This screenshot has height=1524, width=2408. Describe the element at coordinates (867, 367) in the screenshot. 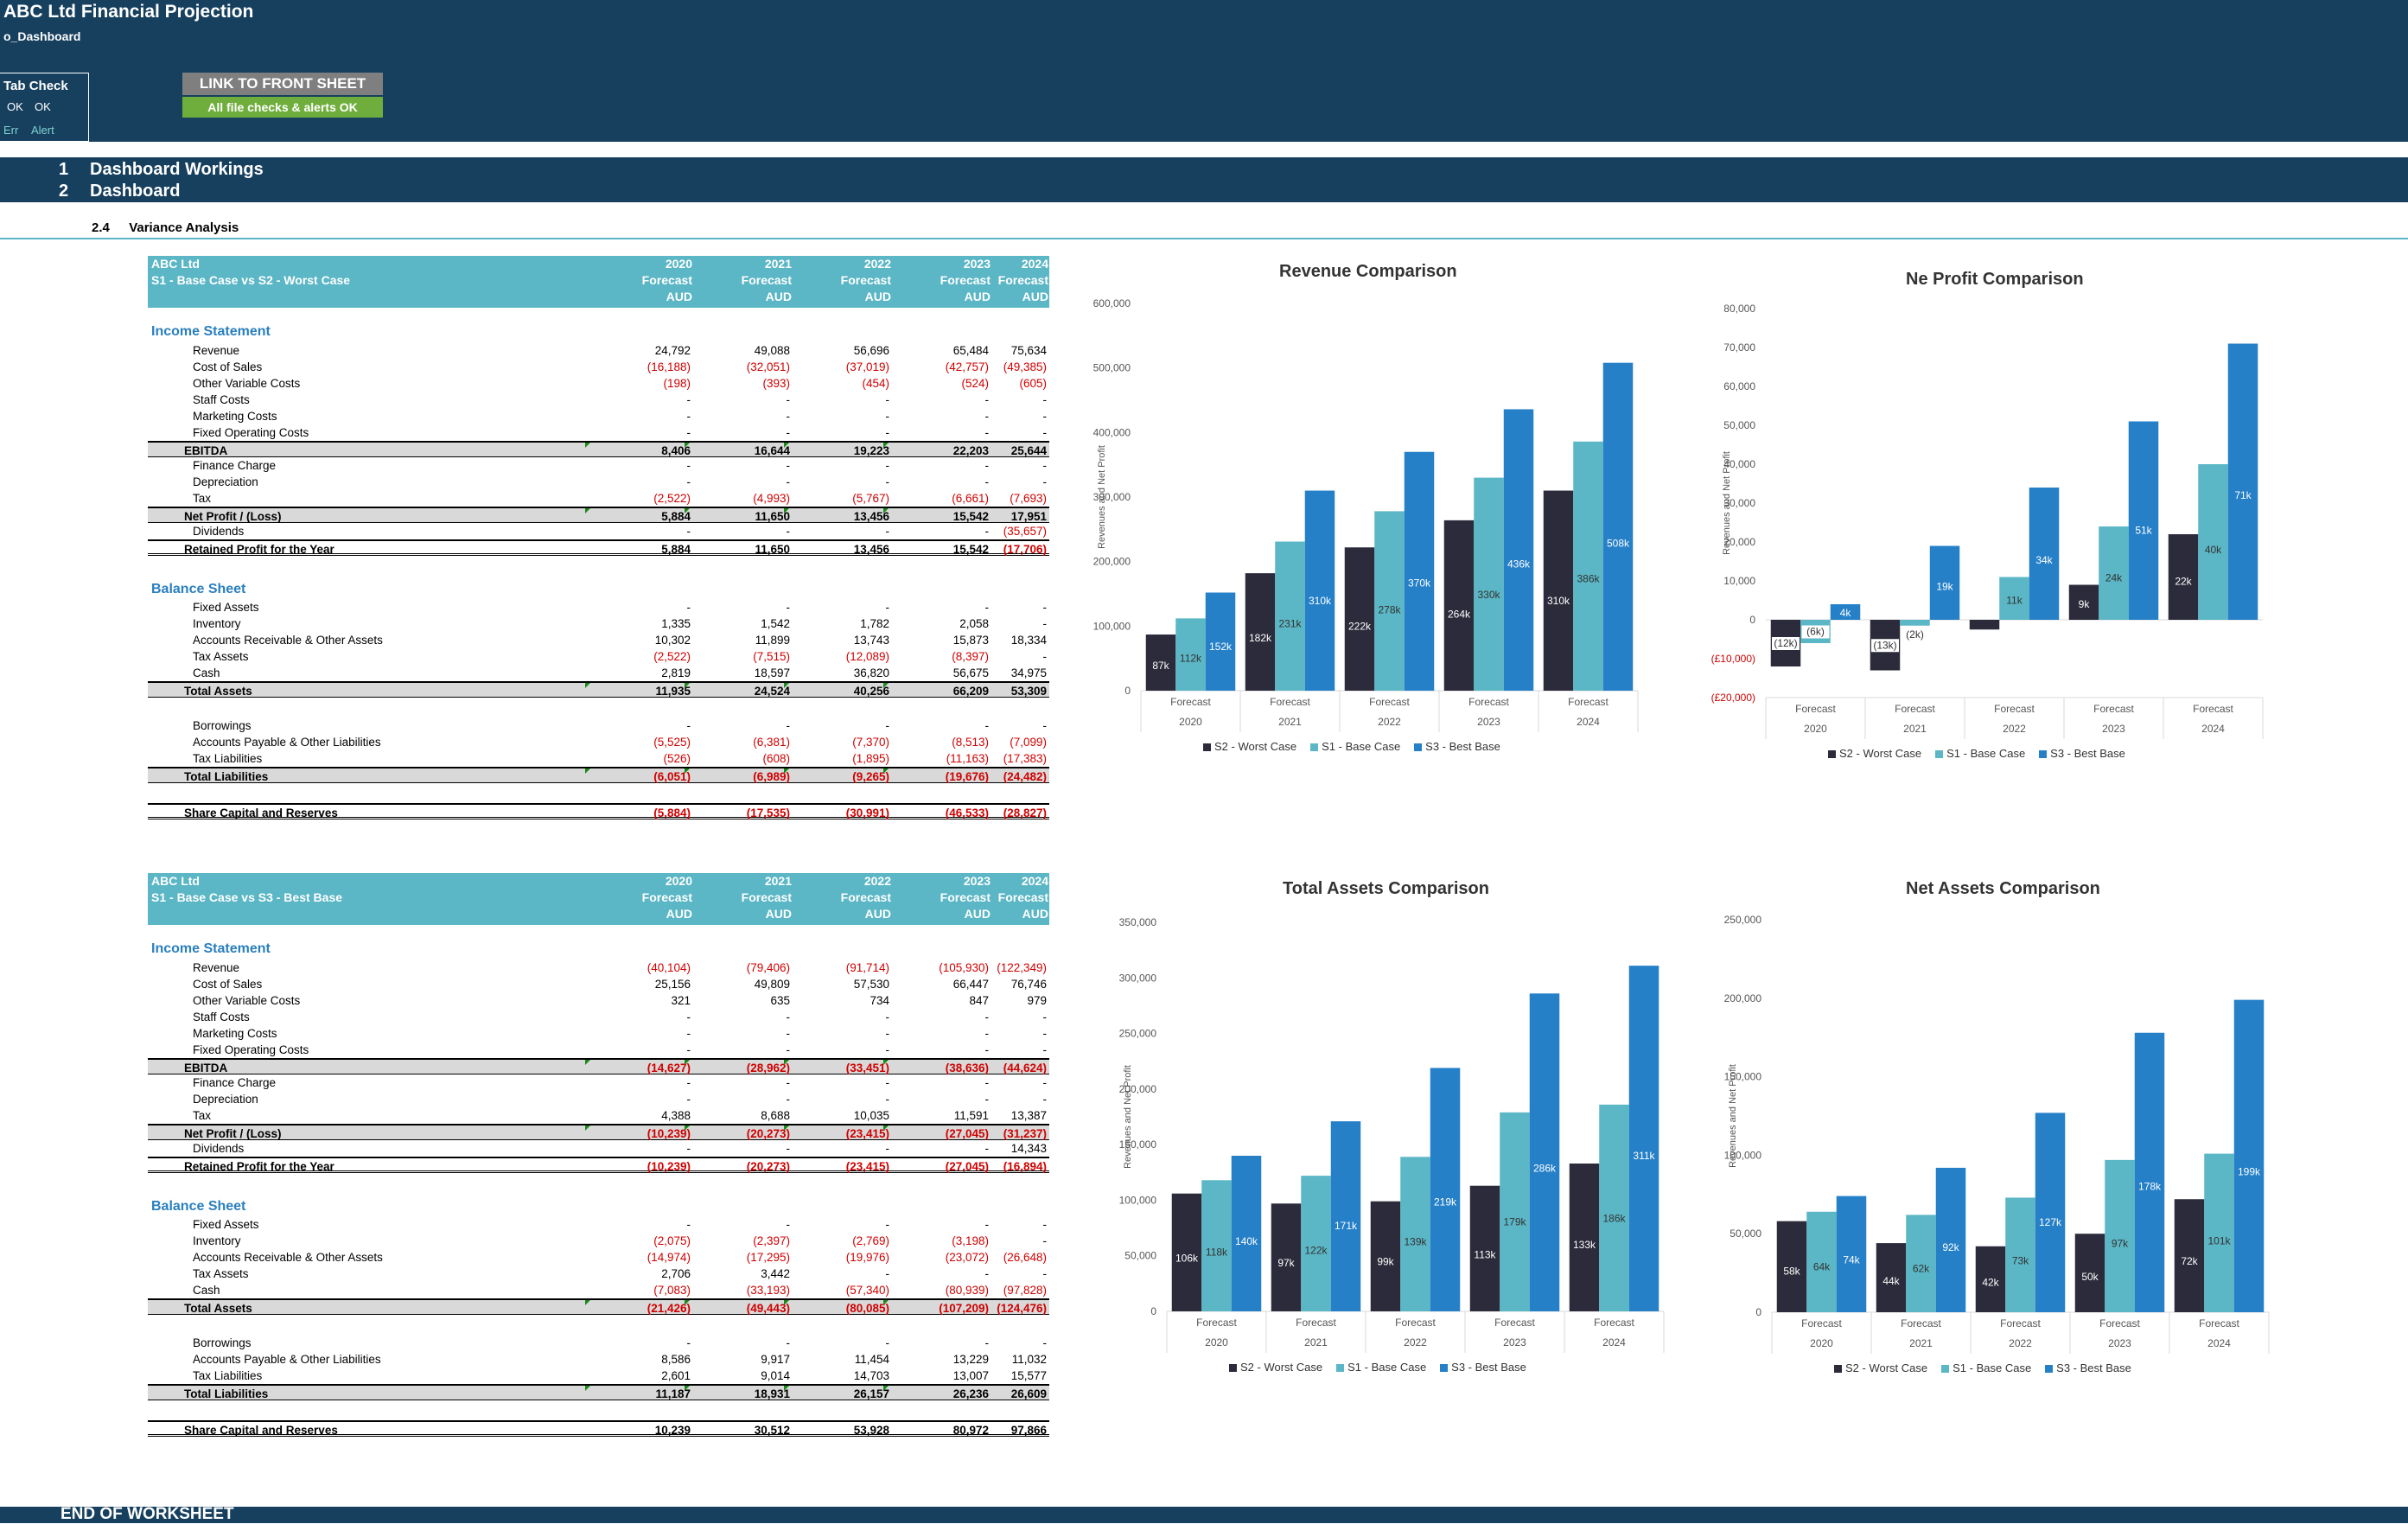

I see `cell-value: (37,019)` at that location.